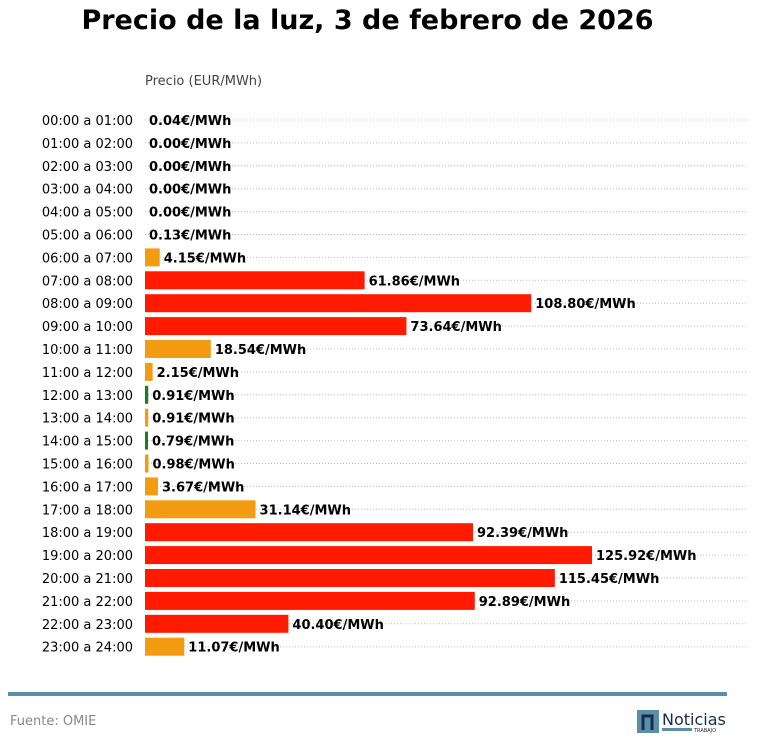 Image resolution: width=758 pixels, height=755 pixels. Describe the element at coordinates (414, 281) in the screenshot. I see `data-label: 61.86€/MWh` at that location.